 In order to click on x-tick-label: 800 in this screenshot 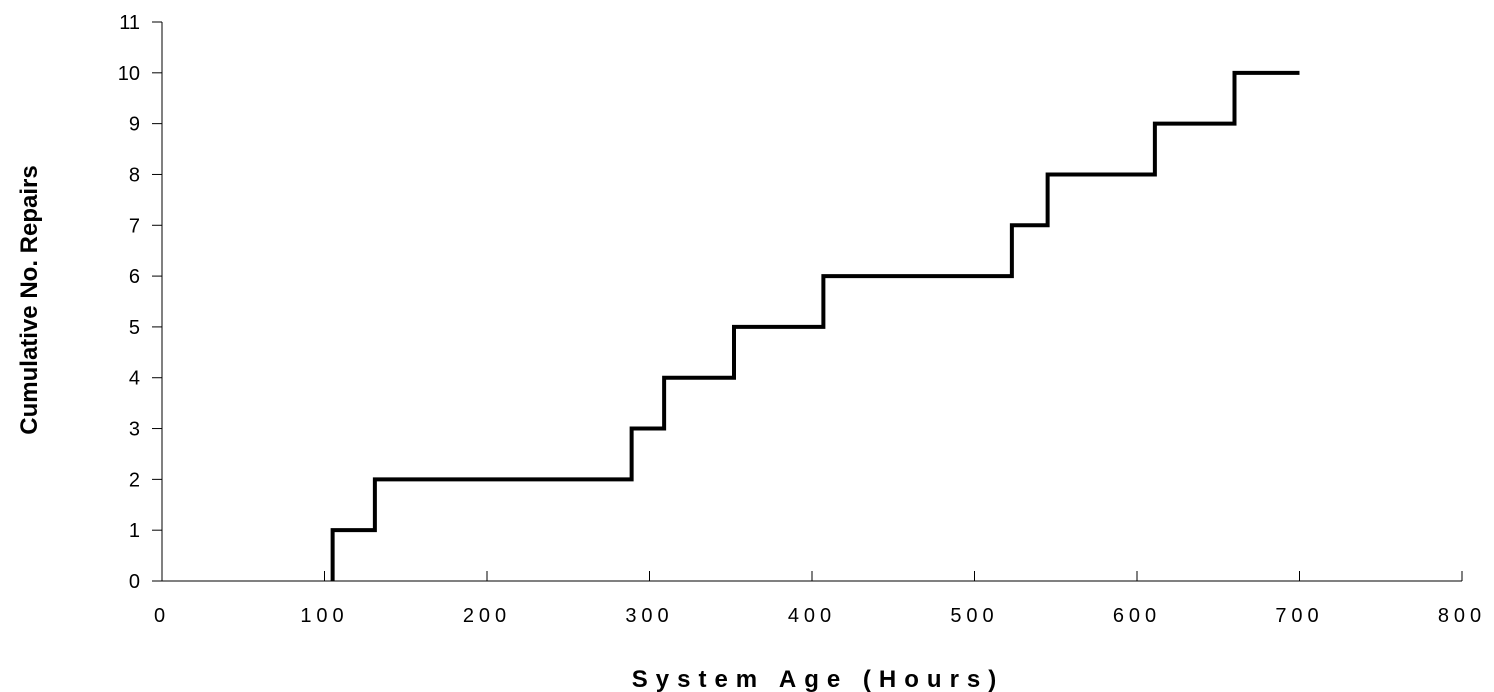, I will do `click(1462, 616)`.